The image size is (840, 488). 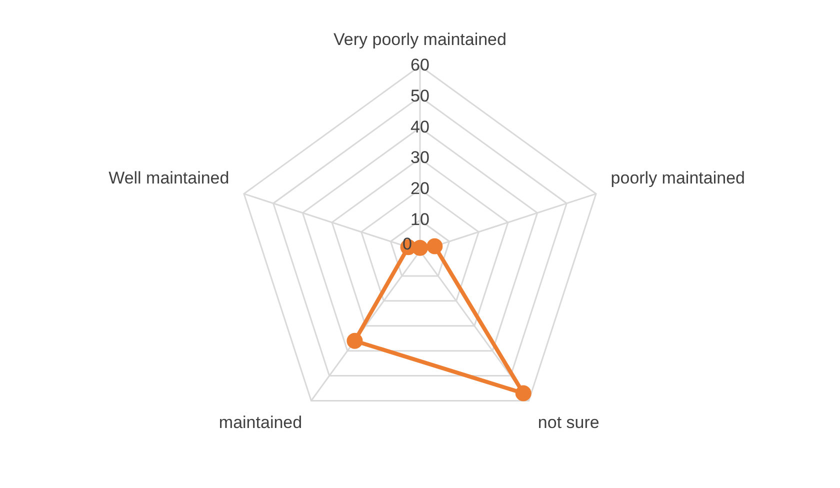 I want to click on y-tick-label: 0, so click(x=407, y=244).